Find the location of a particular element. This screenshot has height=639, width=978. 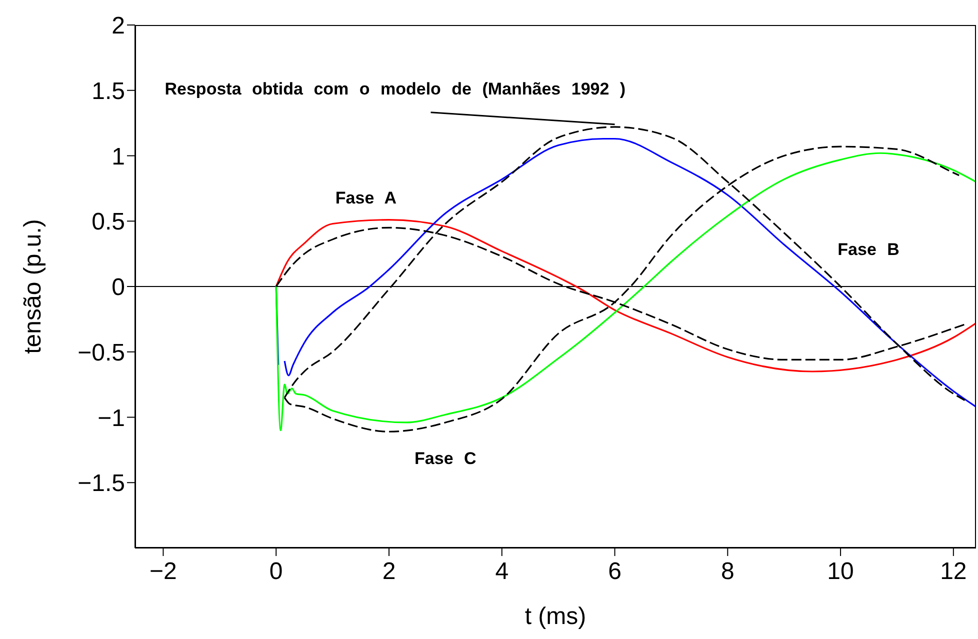

y-tick-label: 0.5 is located at coordinates (108, 222).